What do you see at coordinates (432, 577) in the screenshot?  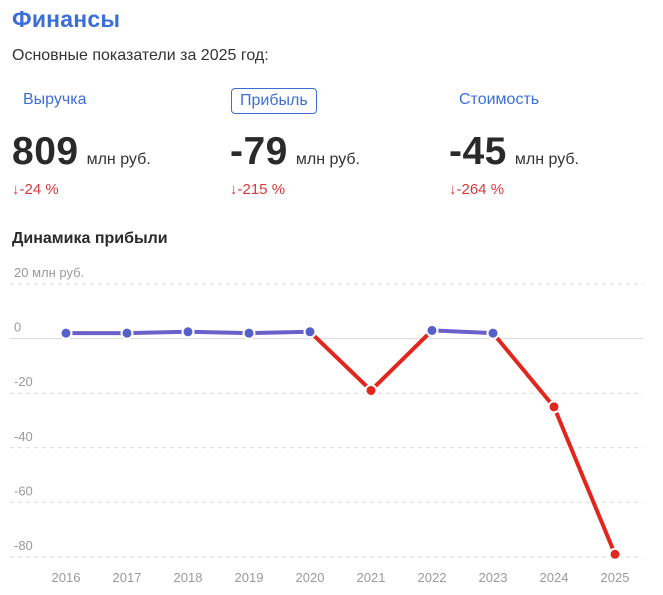 I see `x-tick-label: 2022` at bounding box center [432, 577].